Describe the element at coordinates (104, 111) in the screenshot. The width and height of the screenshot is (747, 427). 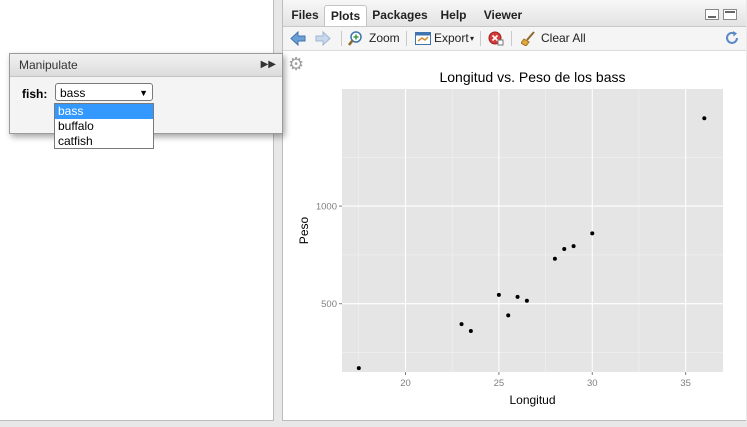
I see `dropdown-option-bass: bass` at that location.